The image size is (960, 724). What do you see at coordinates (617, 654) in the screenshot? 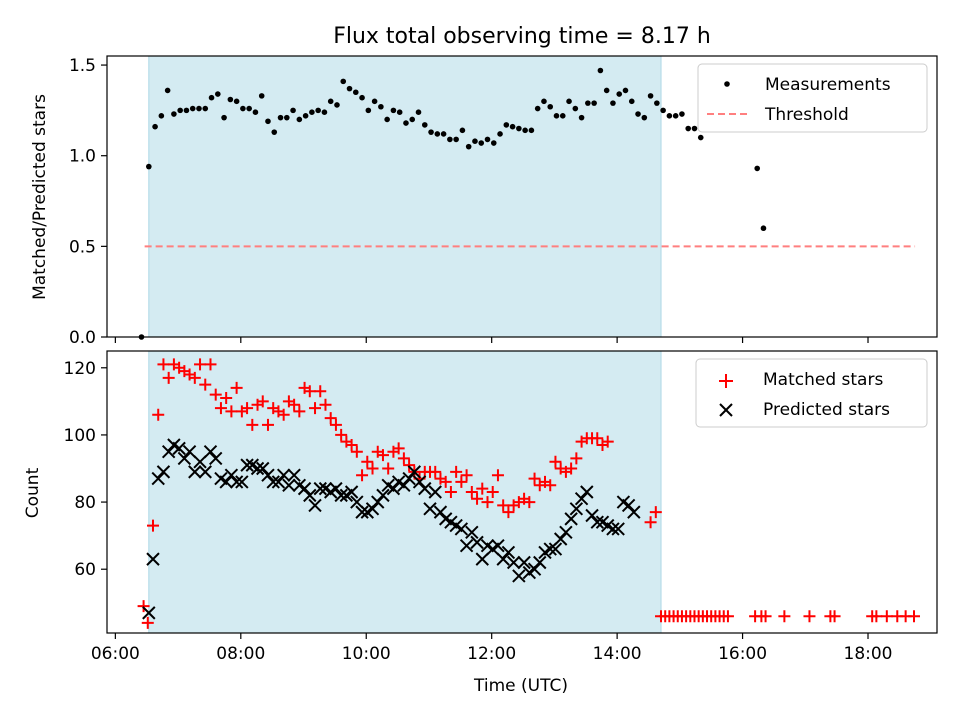
I see `x-tick-label: 14:00` at bounding box center [617, 654].